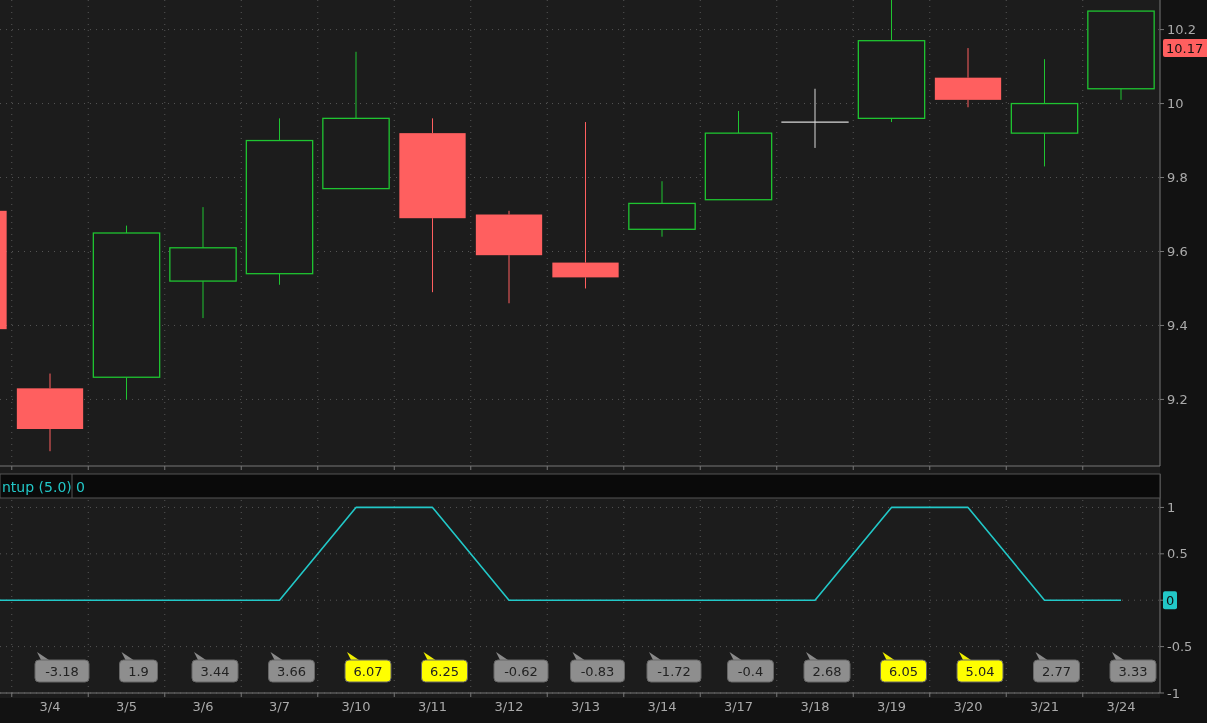  Describe the element at coordinates (356, 706) in the screenshot. I see `x-tick-label: 3/10` at that location.